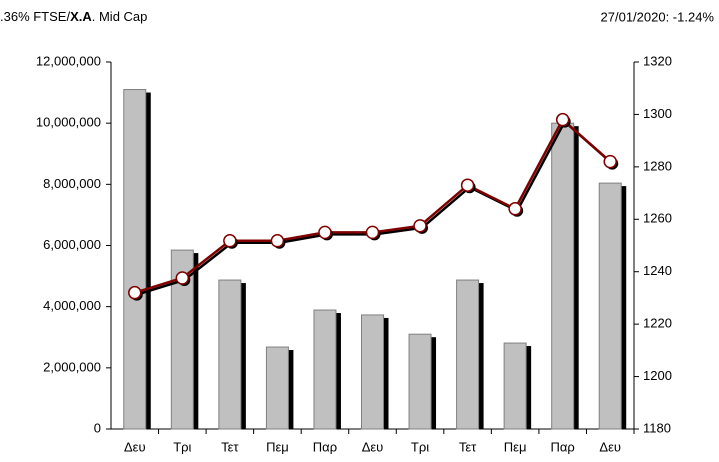 This screenshot has height=462, width=719. I want to click on y-tick-label: 8,000,000, so click(72, 183).